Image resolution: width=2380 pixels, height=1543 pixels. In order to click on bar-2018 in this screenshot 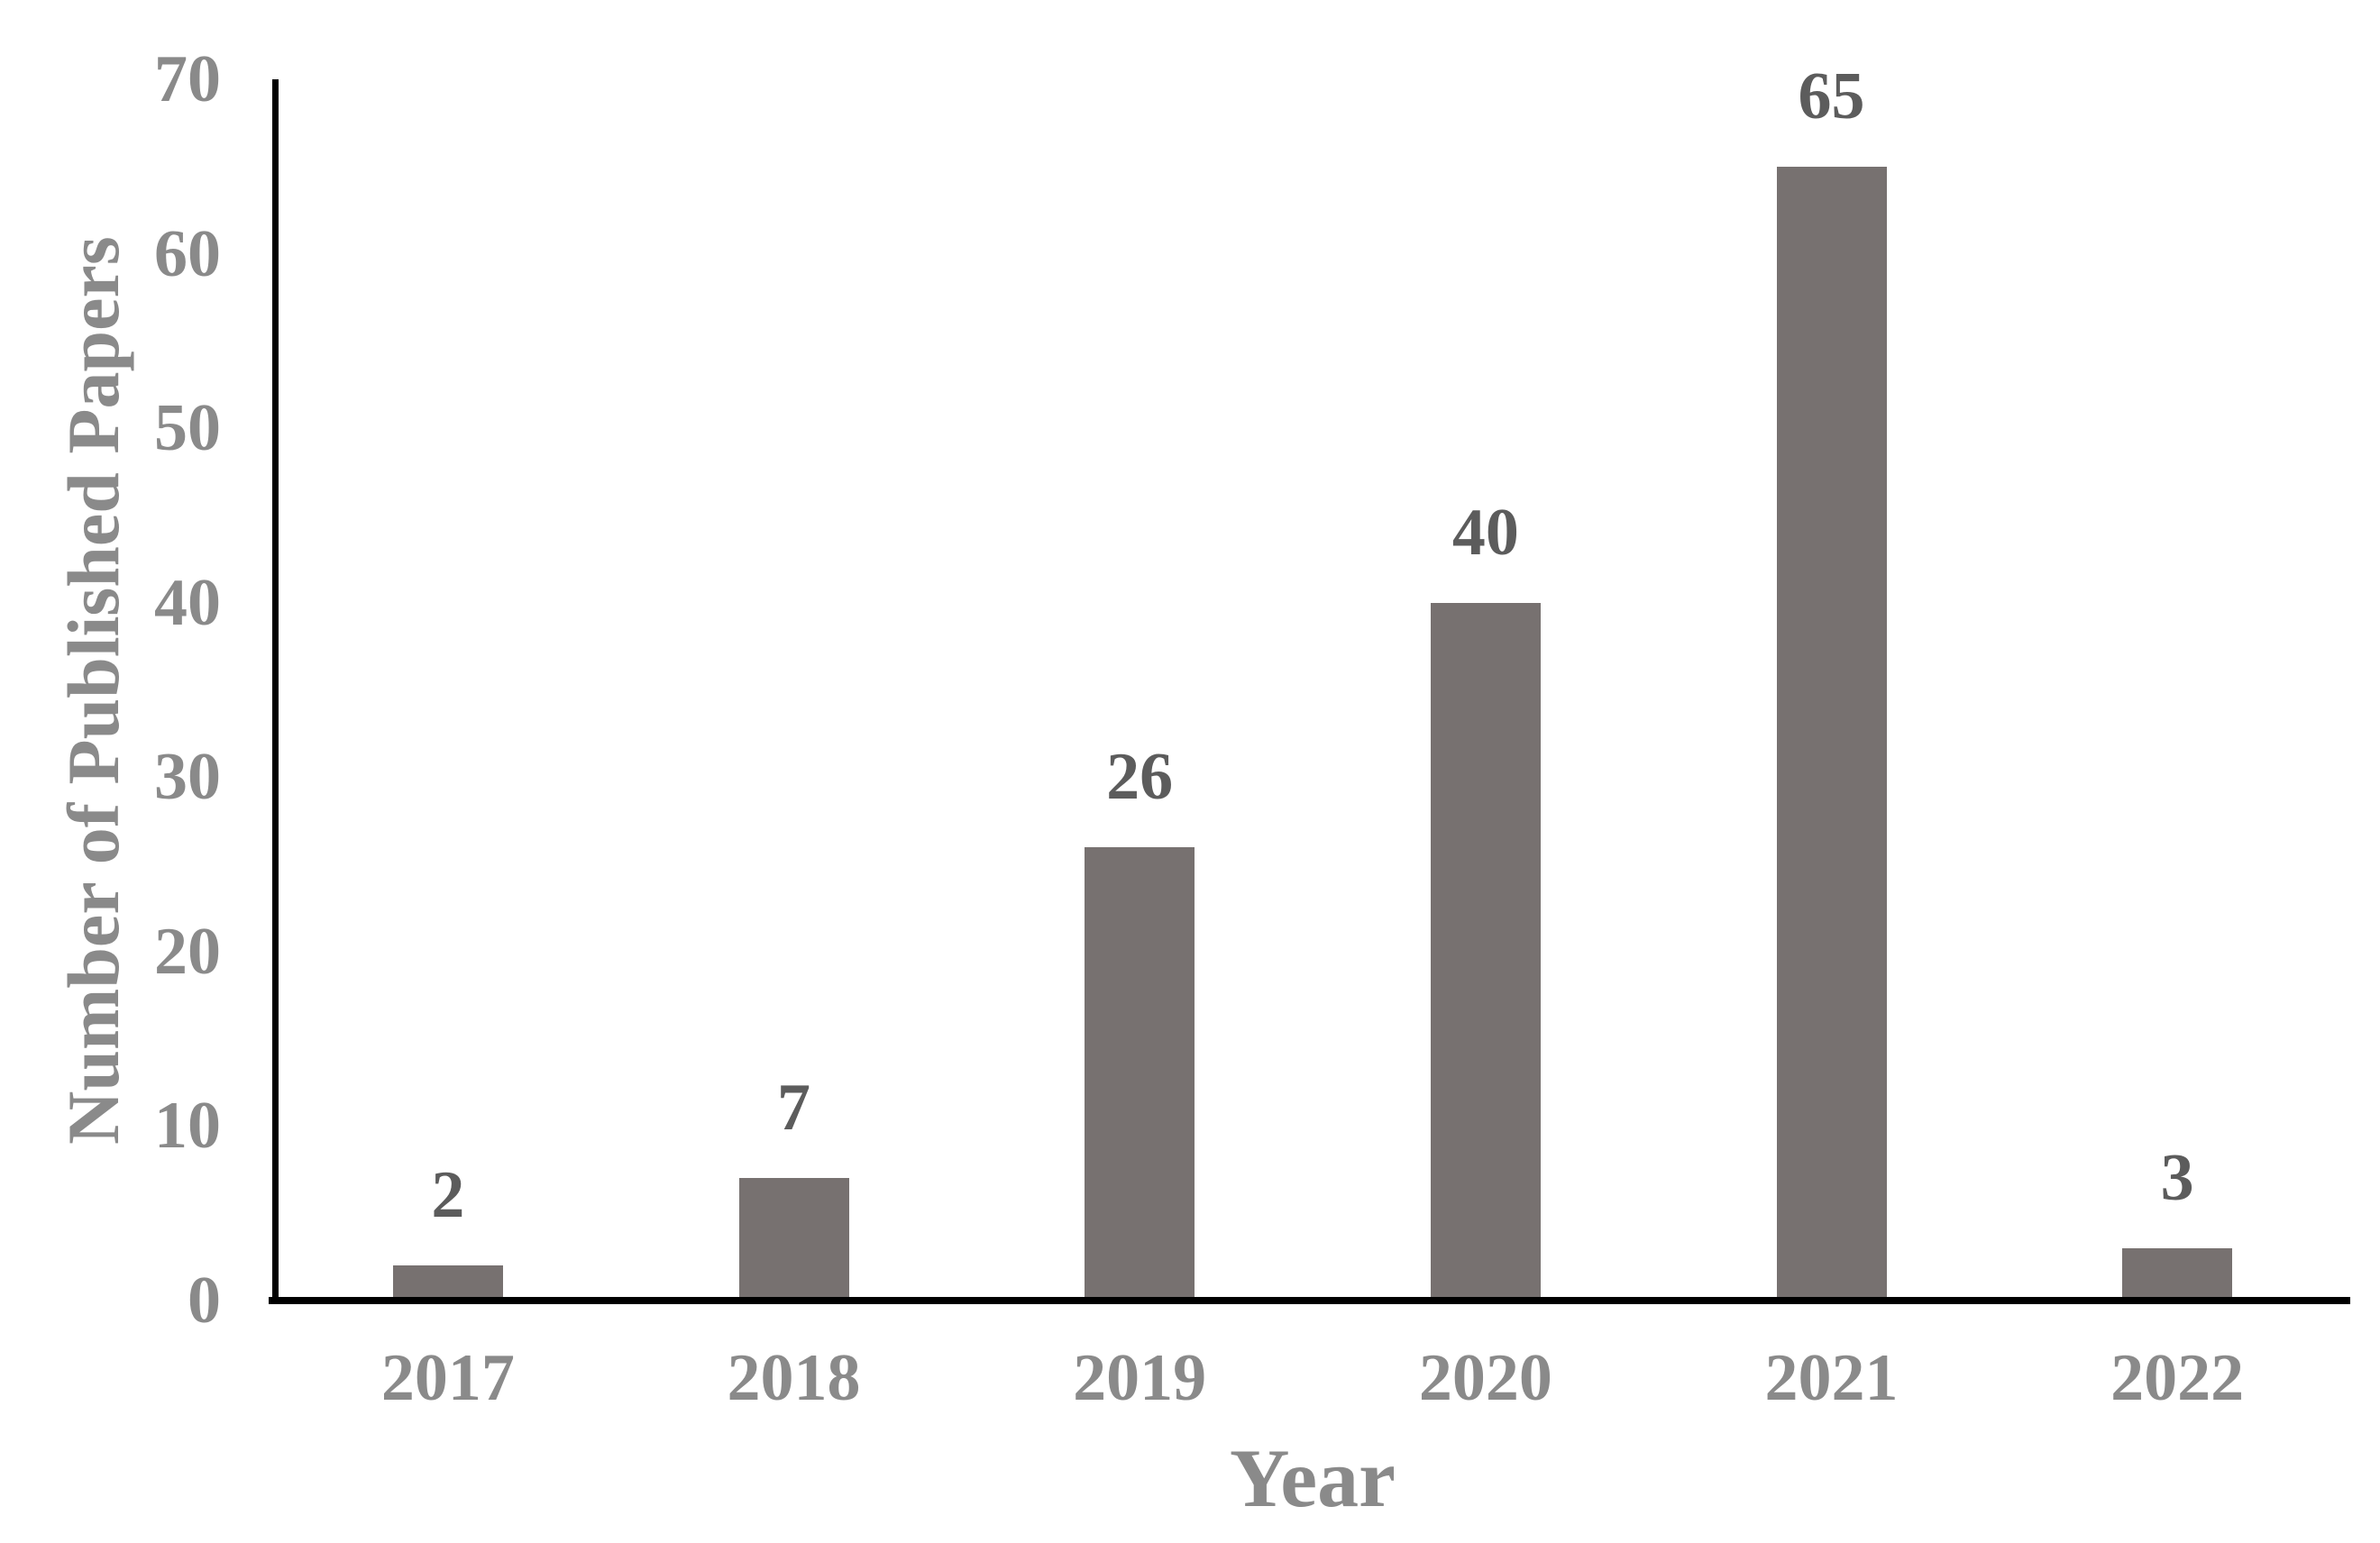, I will do `click(794, 1239)`.